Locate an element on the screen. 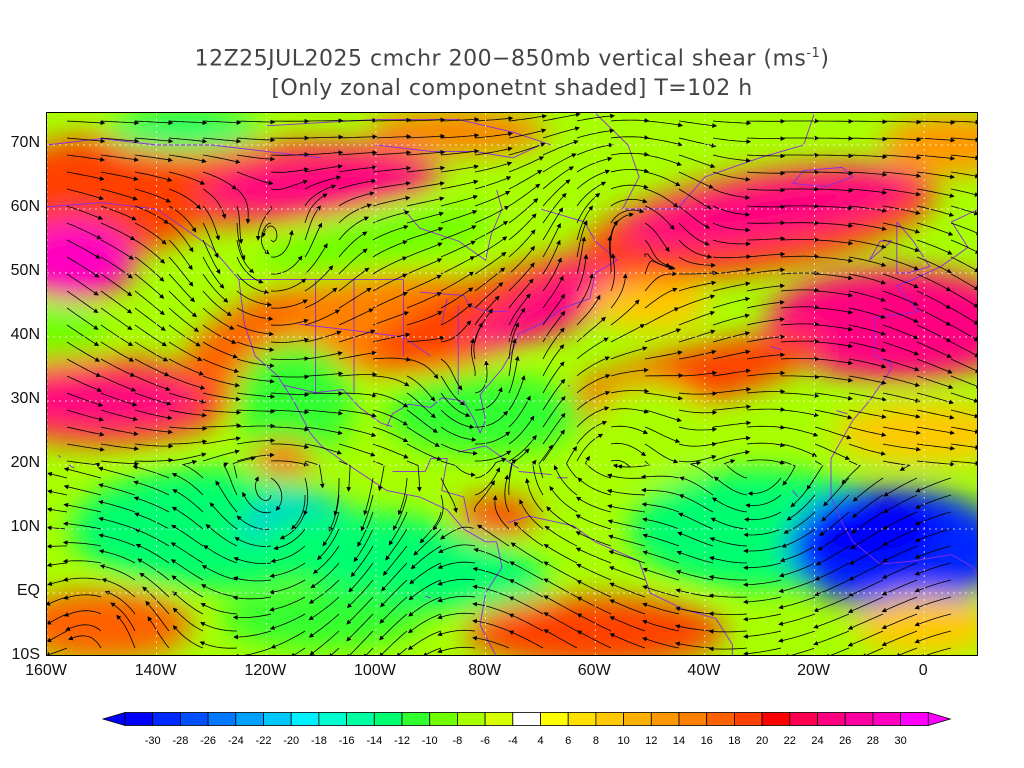 The width and height of the screenshot is (1024, 768). lat-tick-label: 10N is located at coordinates (25, 526).